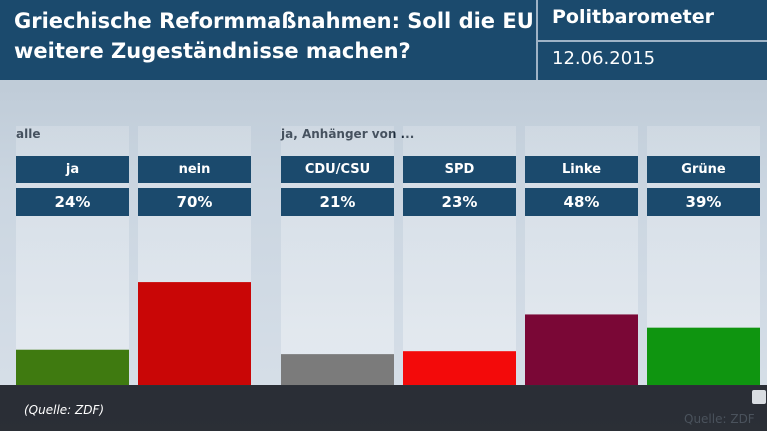 This screenshot has height=431, width=767. I want to click on data-label-nein: 70%, so click(194, 202).